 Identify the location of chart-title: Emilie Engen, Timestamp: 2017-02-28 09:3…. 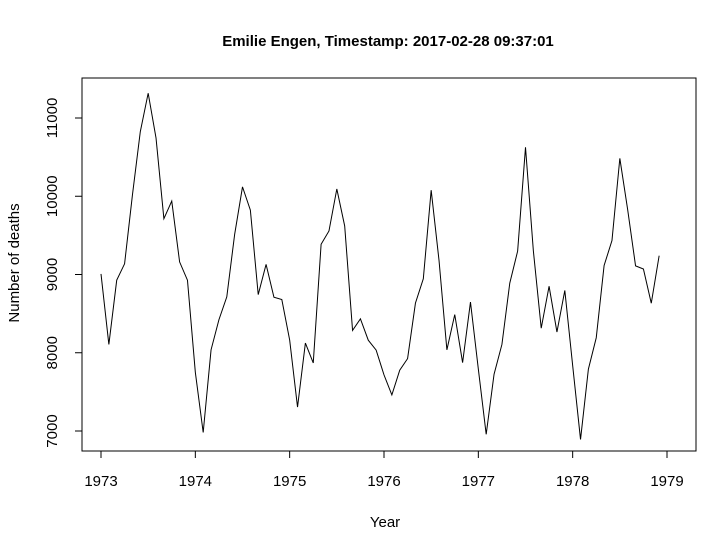
(388, 41).